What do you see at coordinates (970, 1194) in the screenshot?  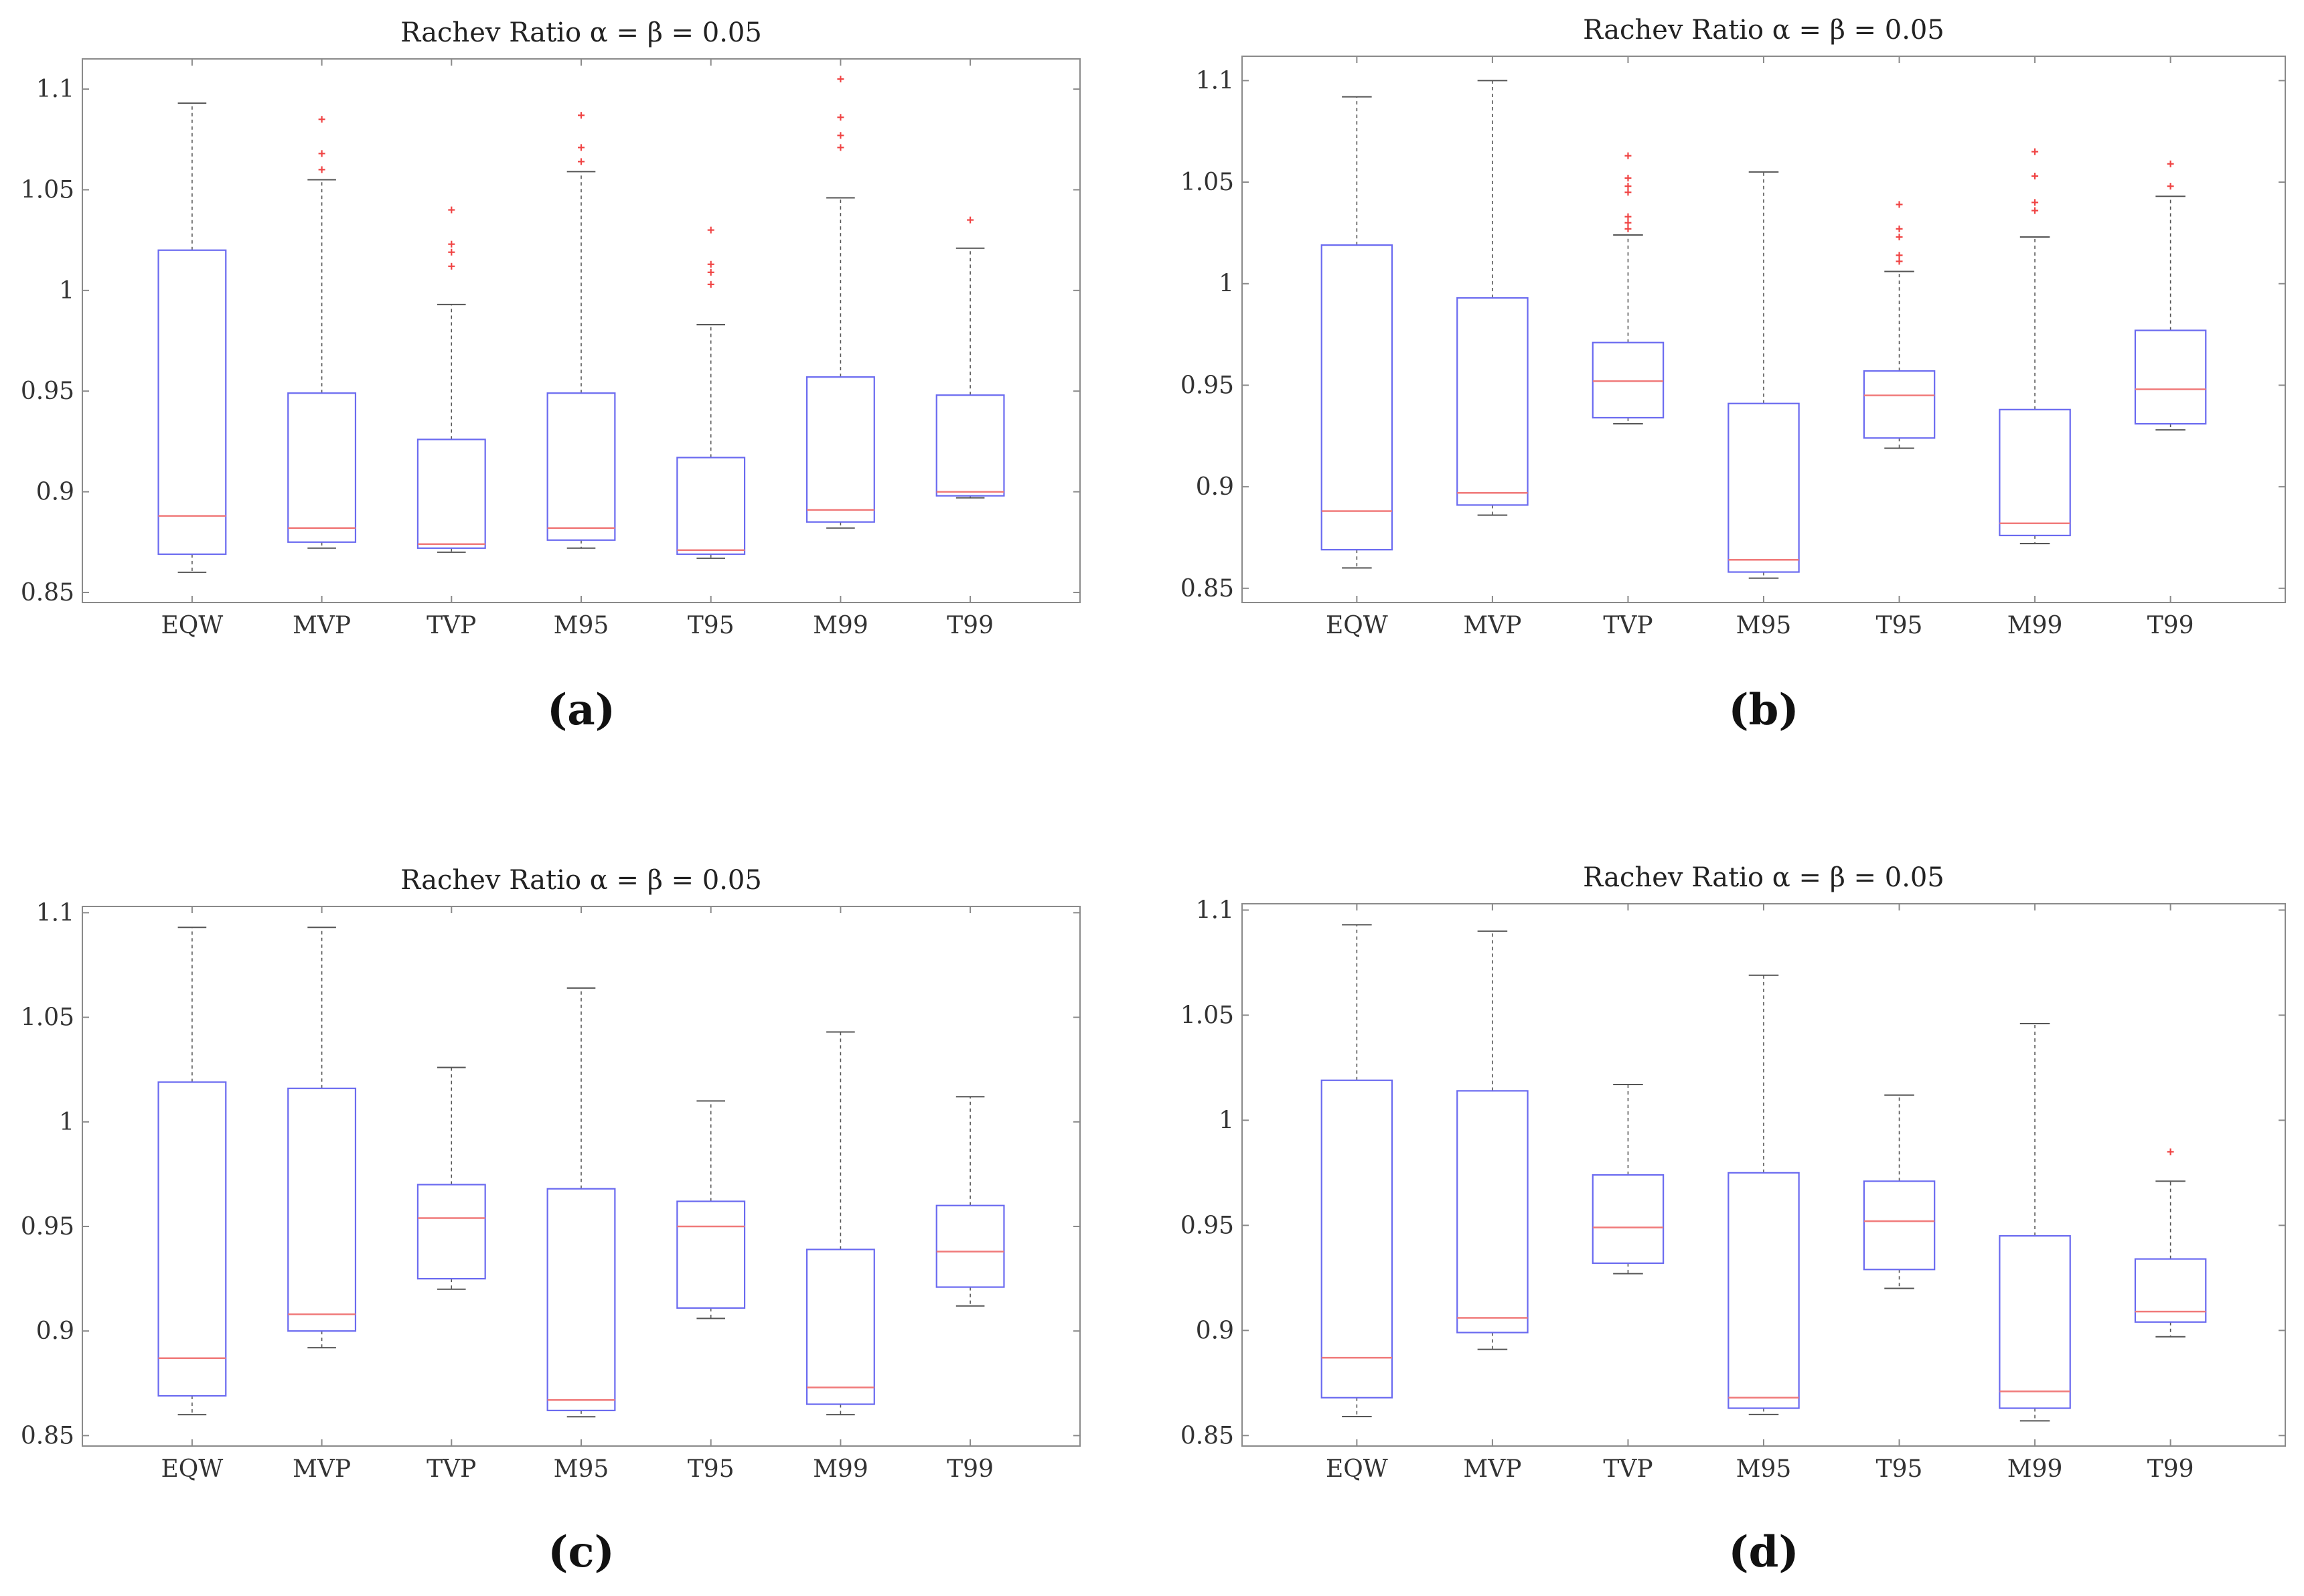 I see `box-t99: T99` at bounding box center [970, 1194].